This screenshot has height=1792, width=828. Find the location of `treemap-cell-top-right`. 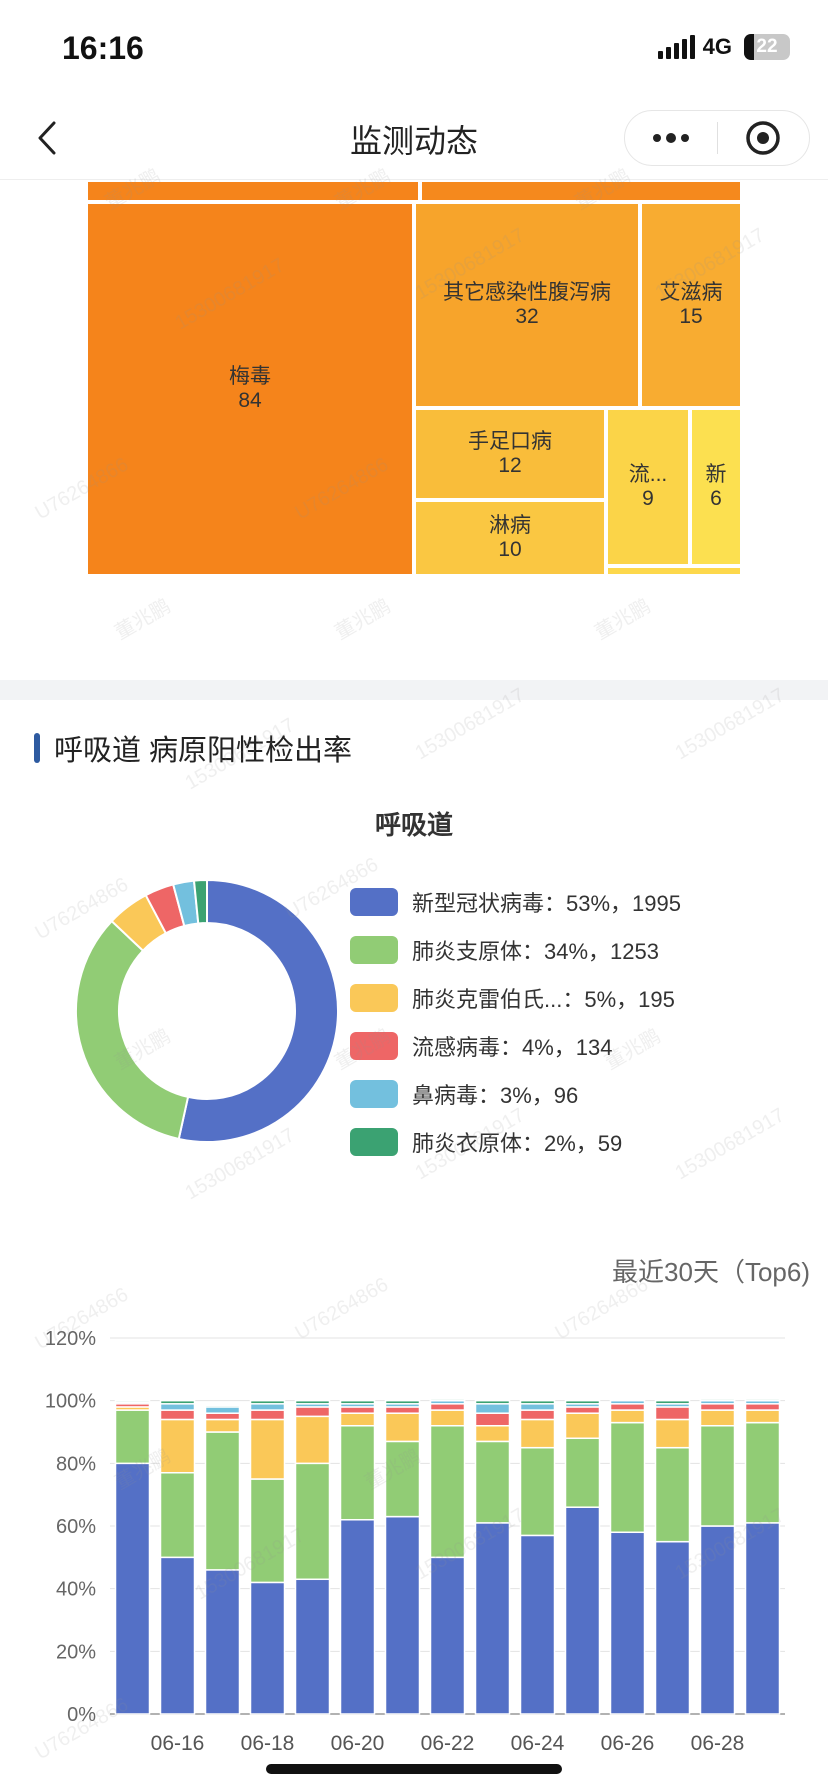

treemap-cell-top-right is located at coordinates (581, 191).